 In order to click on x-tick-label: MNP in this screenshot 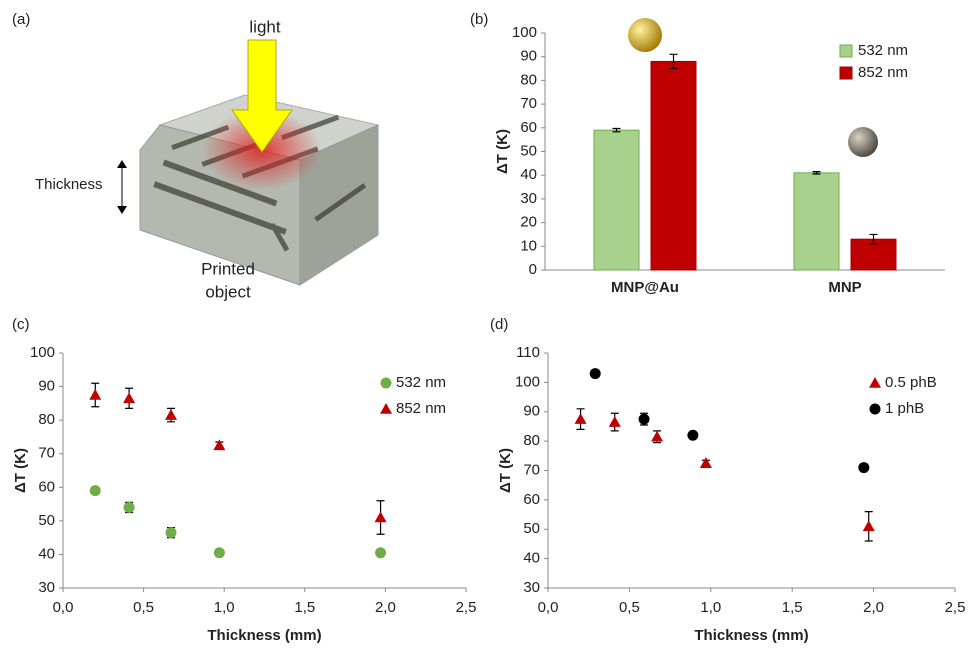, I will do `click(844, 287)`.